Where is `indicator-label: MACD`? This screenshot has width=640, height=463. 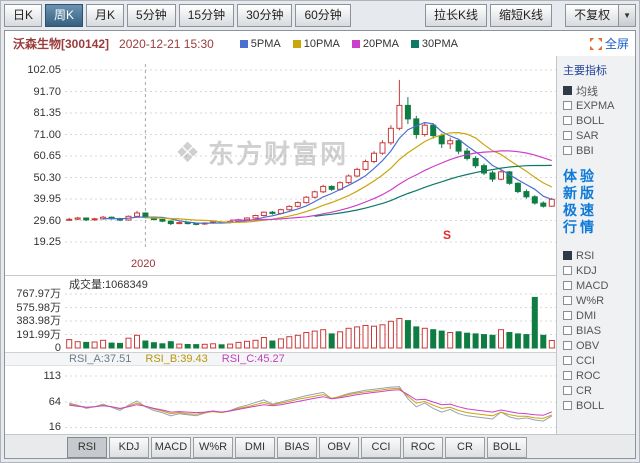 indicator-label: MACD is located at coordinates (592, 285).